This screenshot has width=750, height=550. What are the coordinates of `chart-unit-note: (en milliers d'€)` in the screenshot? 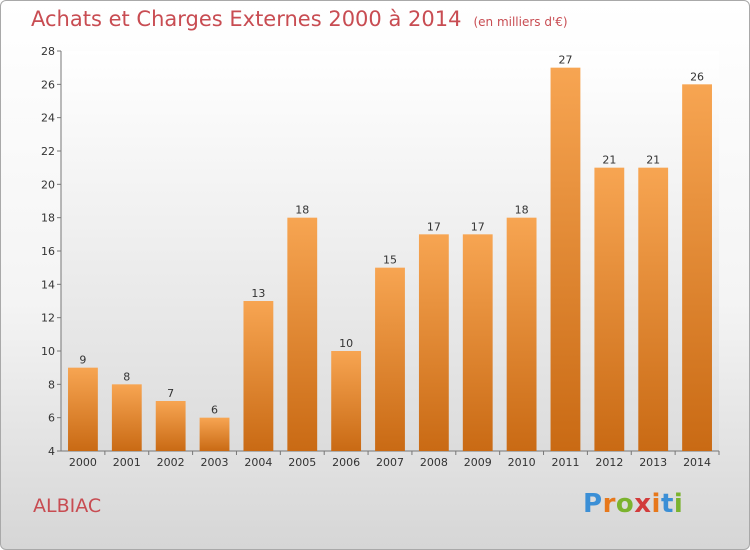 It's located at (520, 22).